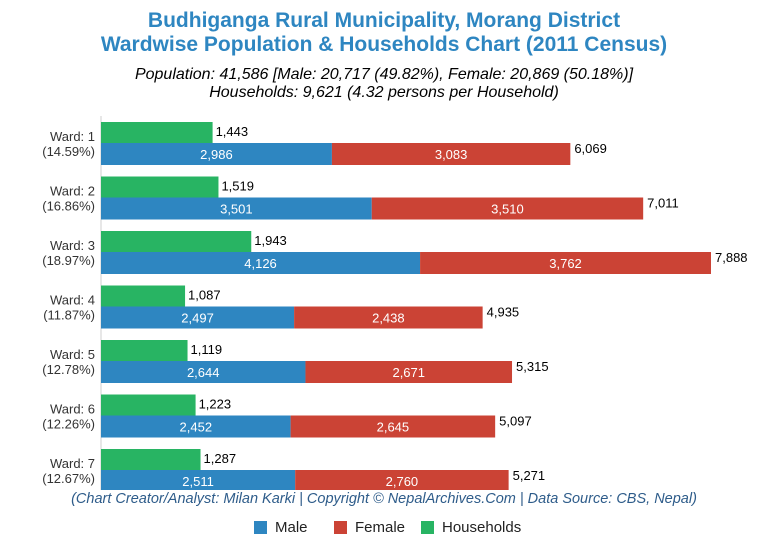 The height and width of the screenshot is (536, 768). Describe the element at coordinates (291, 527) in the screenshot. I see `legend-label-male: Male` at that location.